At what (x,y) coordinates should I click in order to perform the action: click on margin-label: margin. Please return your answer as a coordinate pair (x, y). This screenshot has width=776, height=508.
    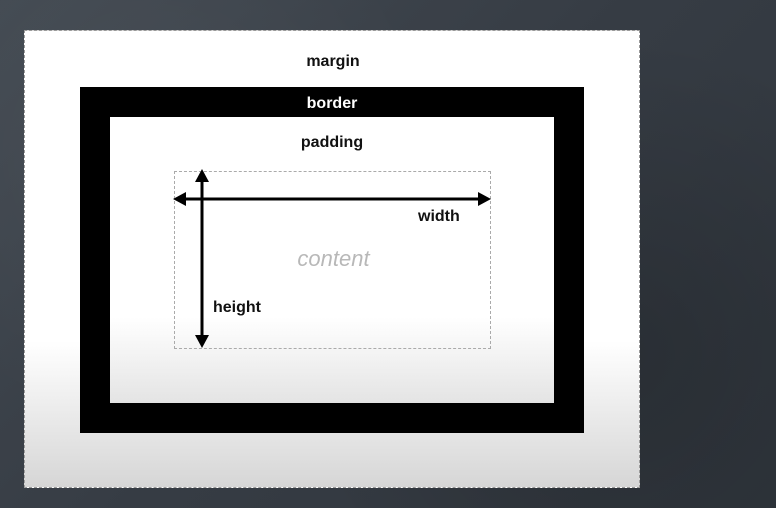
    Looking at the image, I should click on (333, 61).